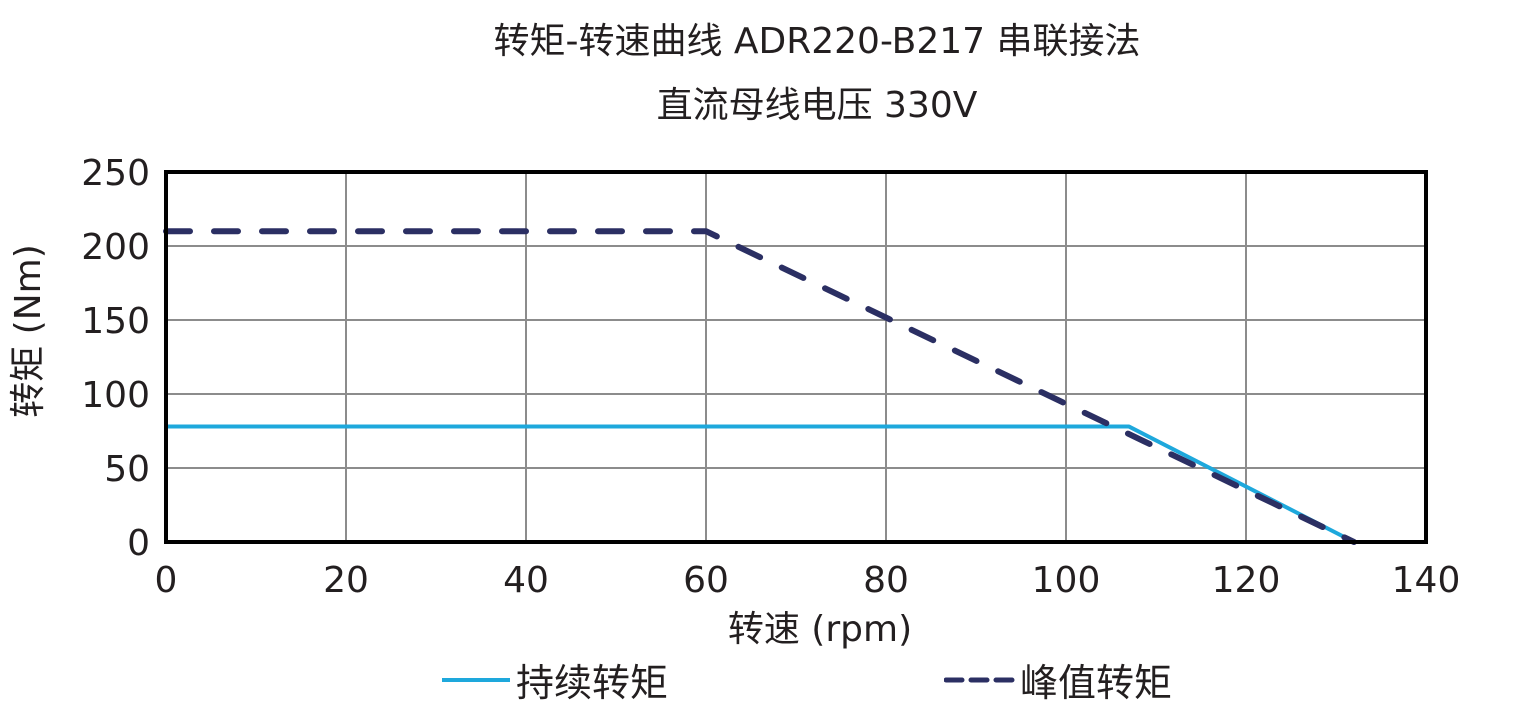 Image resolution: width=1514 pixels, height=727 pixels. Describe the element at coordinates (127, 469) in the screenshot. I see `y-tick-label: 50` at that location.